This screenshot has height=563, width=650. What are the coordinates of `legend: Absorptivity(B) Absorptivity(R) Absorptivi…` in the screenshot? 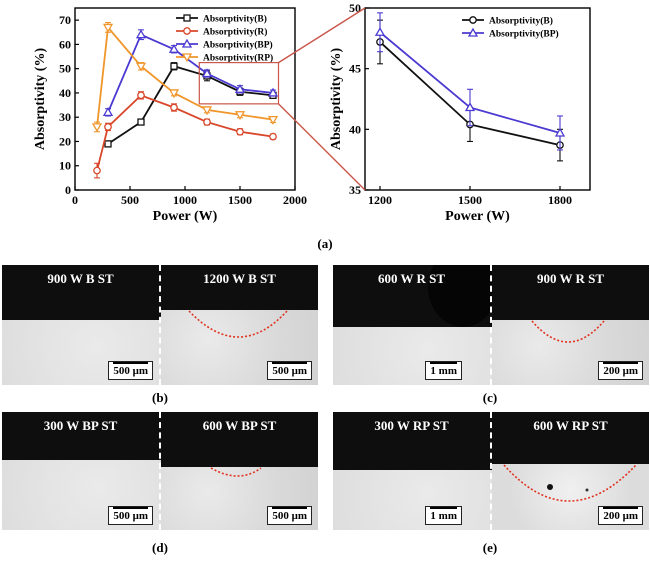 It's located at (224, 39).